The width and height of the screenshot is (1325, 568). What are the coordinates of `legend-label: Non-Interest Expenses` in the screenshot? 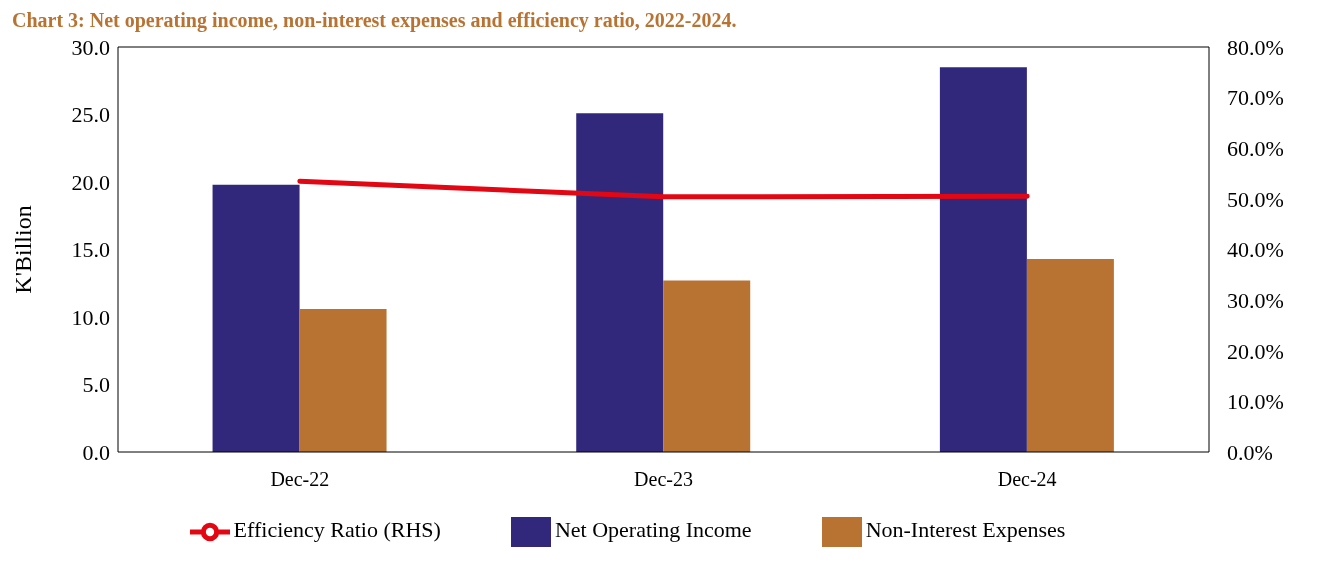 It's located at (965, 530).